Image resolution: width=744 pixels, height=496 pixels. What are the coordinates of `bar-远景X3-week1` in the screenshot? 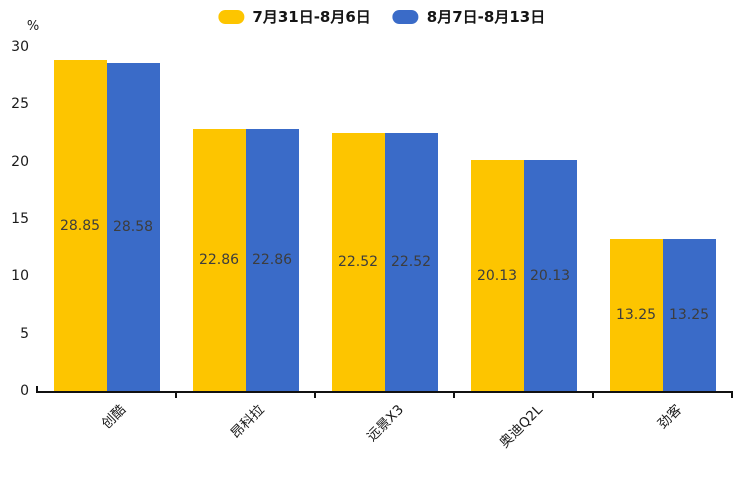 It's located at (358, 261).